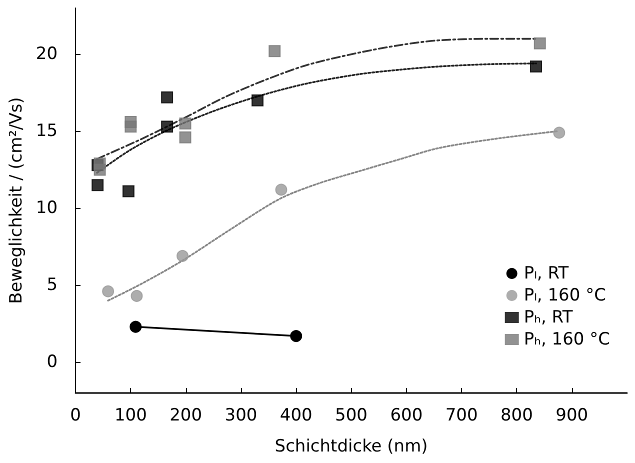 The image size is (635, 463). What do you see at coordinates (52, 362) in the screenshot?
I see `y-tick-label: 0` at bounding box center [52, 362].